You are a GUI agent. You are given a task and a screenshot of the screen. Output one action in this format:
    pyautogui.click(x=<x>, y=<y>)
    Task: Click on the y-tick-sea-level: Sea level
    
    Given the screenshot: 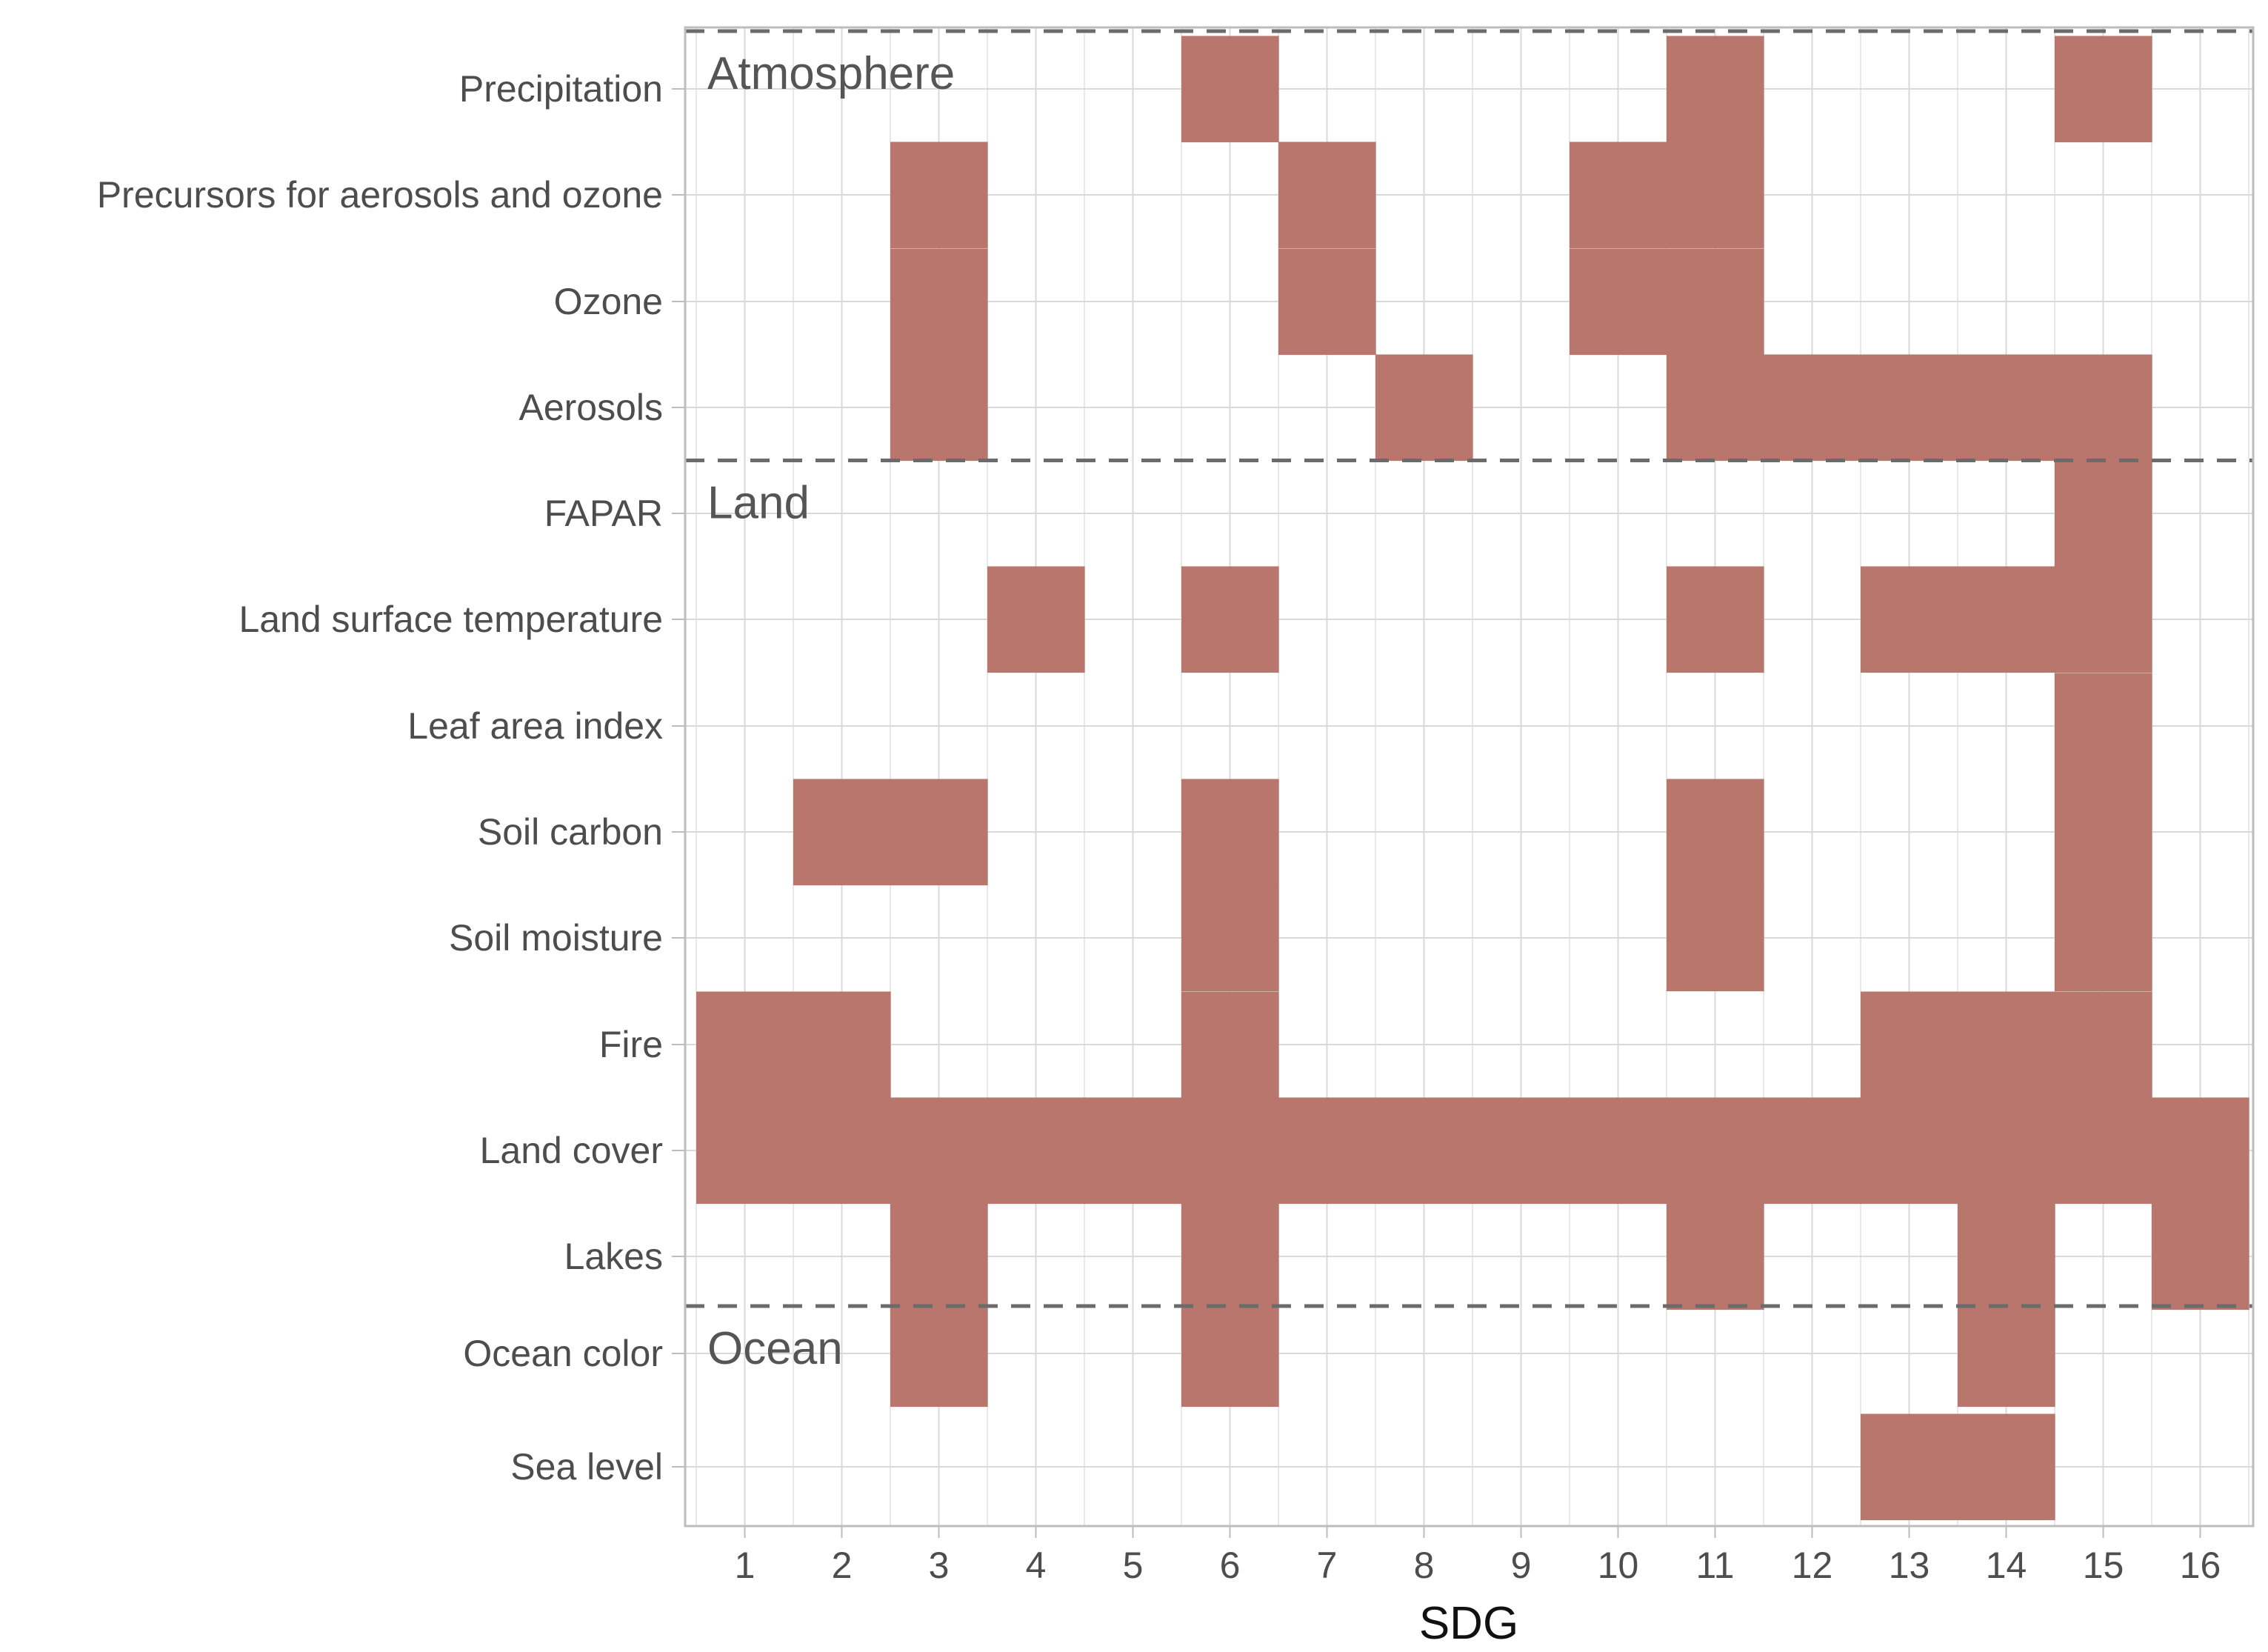 What is the action you would take?
    pyautogui.click(x=586, y=1467)
    